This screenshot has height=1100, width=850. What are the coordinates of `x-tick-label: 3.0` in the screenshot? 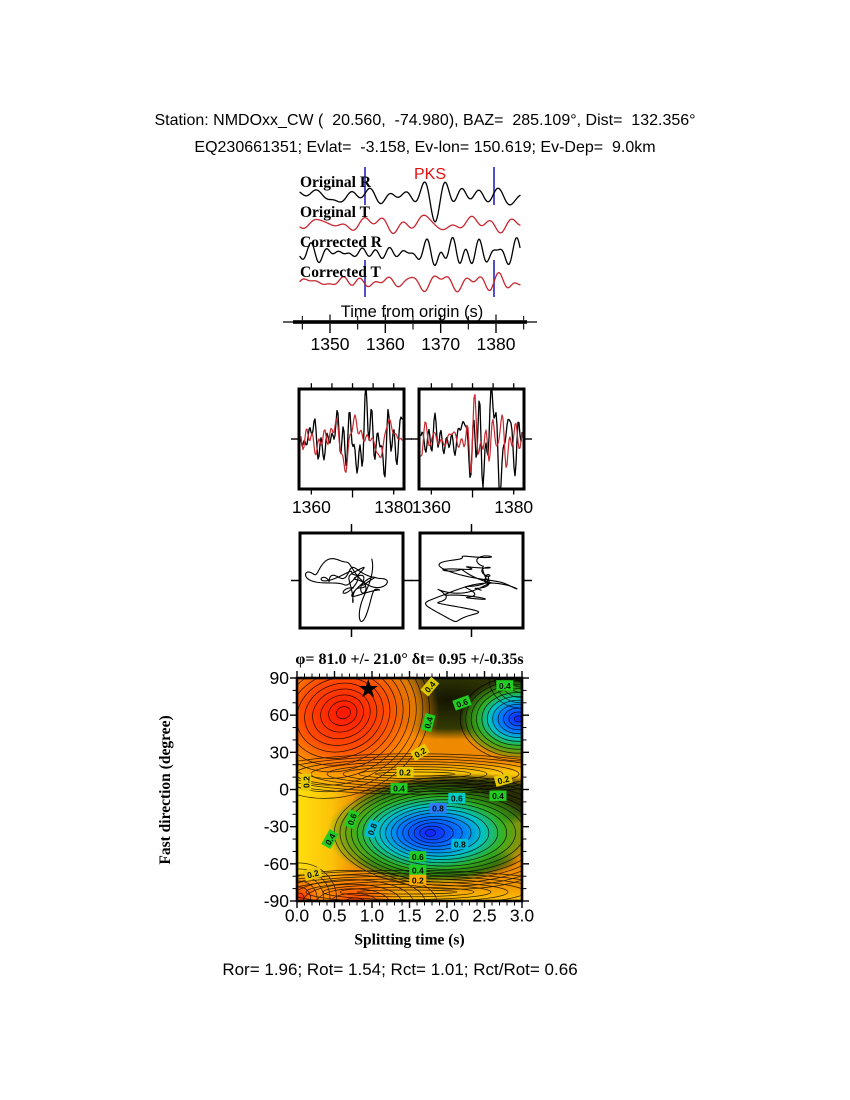 It's located at (522, 916).